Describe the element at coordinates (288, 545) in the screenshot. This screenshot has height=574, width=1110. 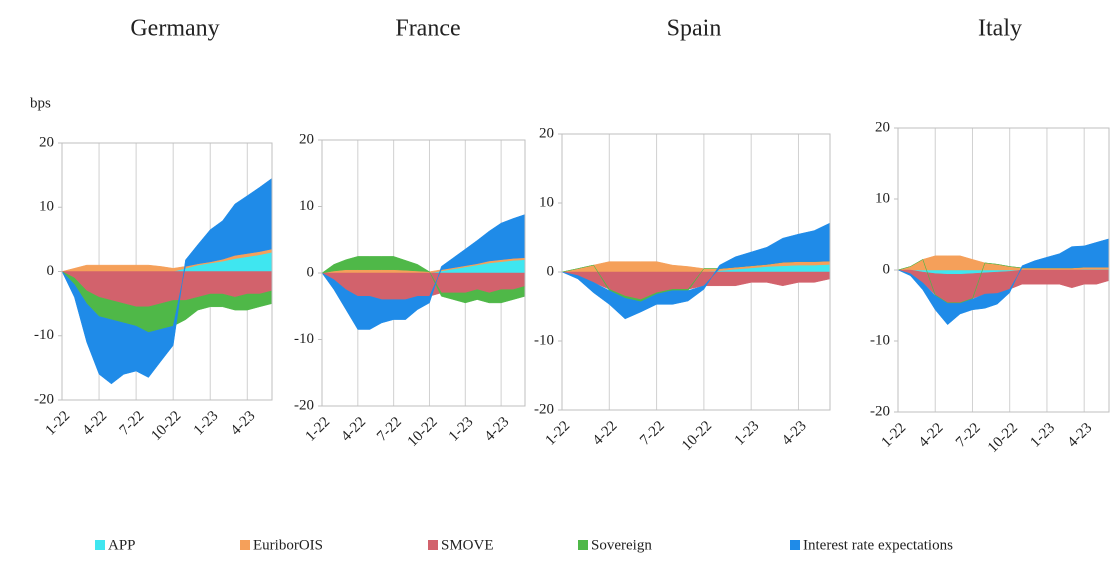
I see `legend-label: EuriborOIS` at that location.